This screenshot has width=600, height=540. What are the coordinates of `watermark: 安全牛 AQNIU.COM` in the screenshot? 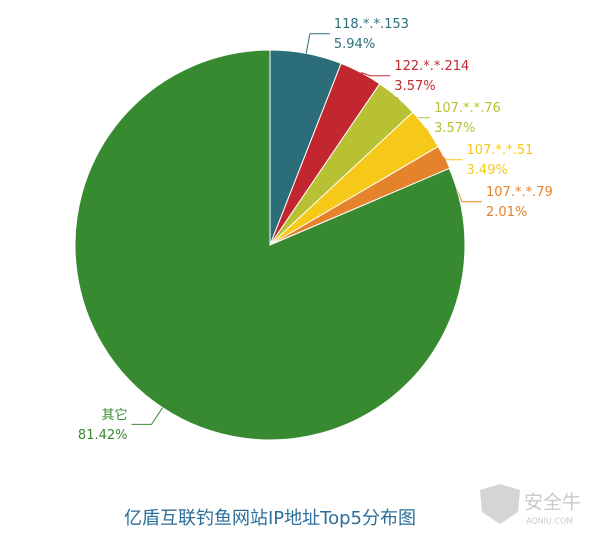 It's located at (530, 505).